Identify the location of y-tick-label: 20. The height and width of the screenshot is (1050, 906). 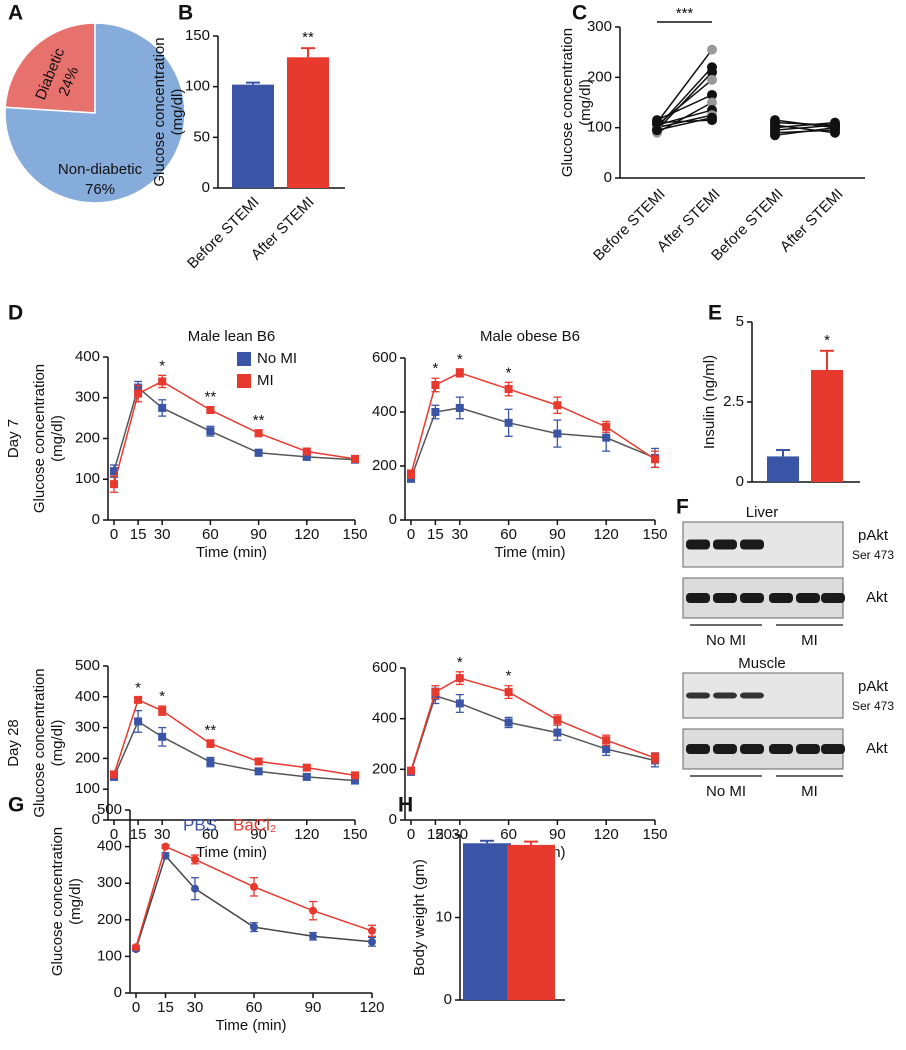
(443, 834).